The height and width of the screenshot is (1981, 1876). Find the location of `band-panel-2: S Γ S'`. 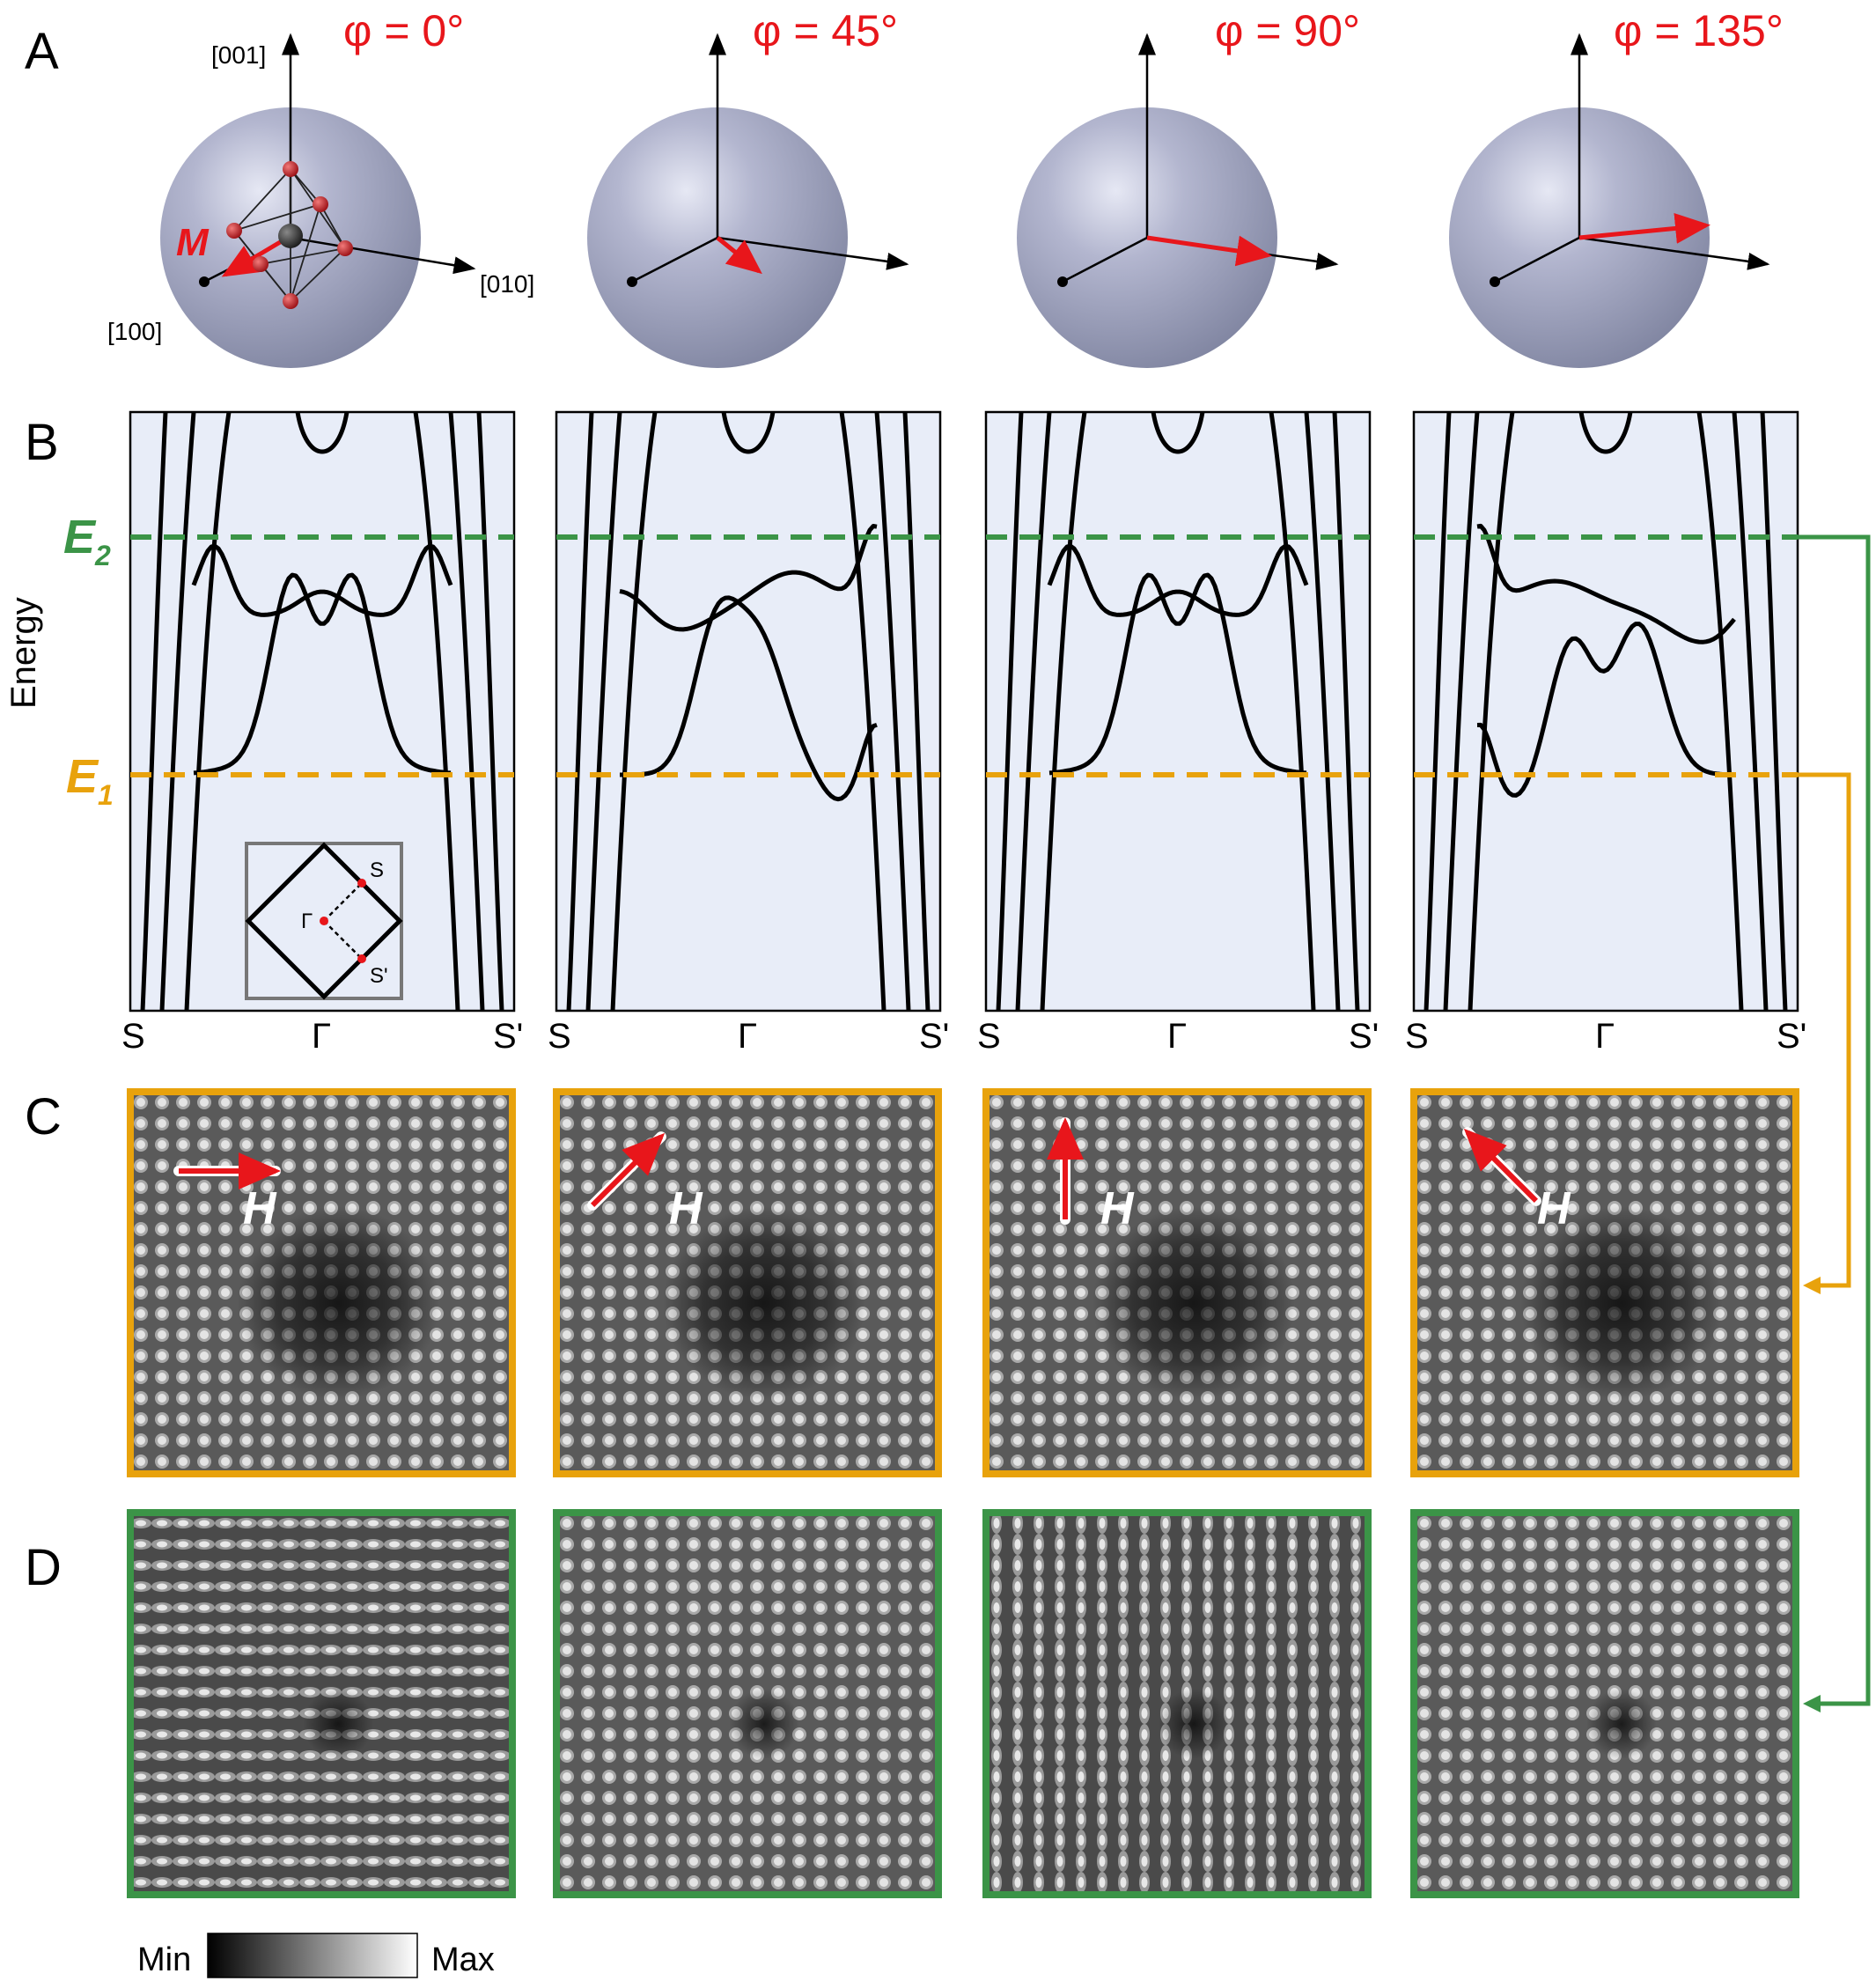

band-panel-2: S Γ S' is located at coordinates (1178, 733).